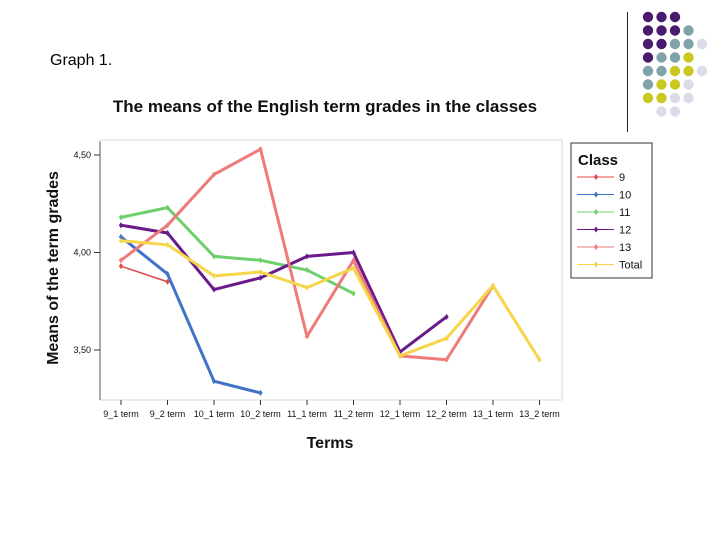 The image size is (720, 540). I want to click on legend-label: 13, so click(625, 248).